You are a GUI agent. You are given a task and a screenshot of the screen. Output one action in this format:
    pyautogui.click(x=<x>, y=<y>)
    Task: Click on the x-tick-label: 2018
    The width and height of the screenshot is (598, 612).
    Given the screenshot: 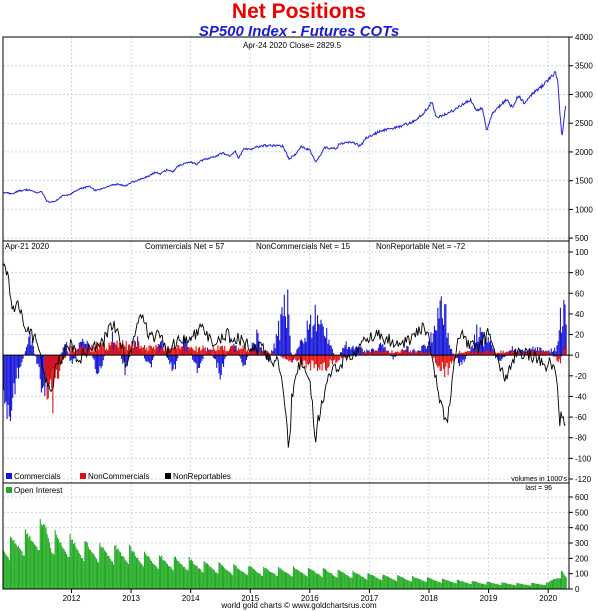 What is the action you would take?
    pyautogui.click(x=429, y=598)
    